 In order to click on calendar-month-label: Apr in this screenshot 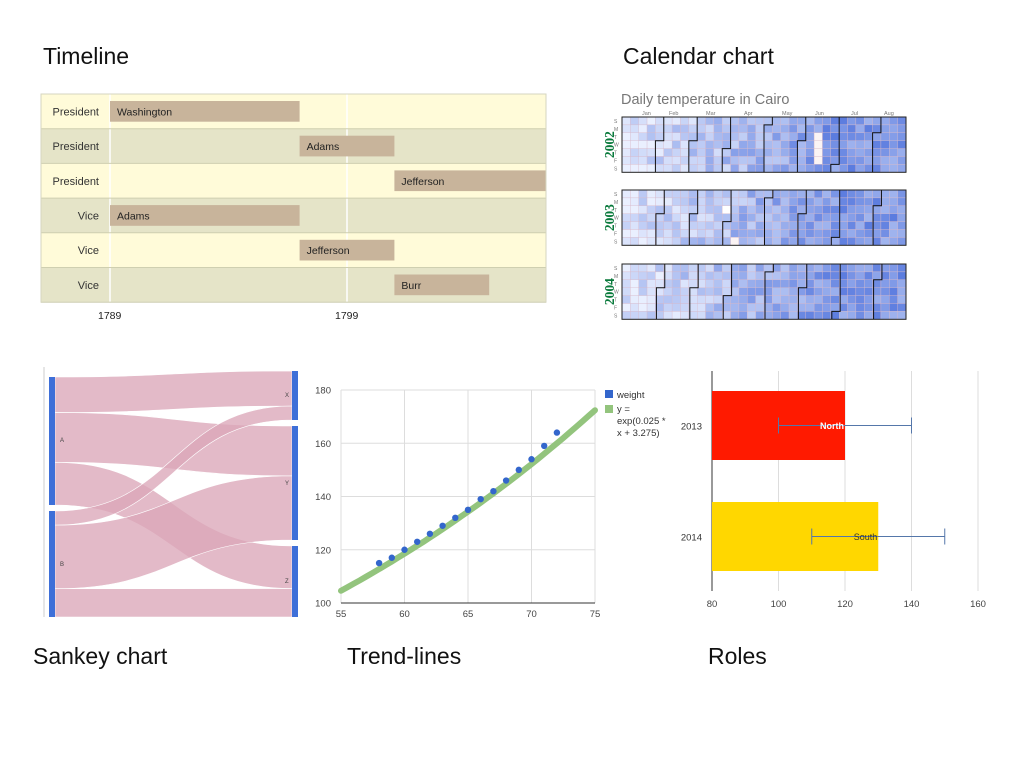, I will do `click(748, 114)`.